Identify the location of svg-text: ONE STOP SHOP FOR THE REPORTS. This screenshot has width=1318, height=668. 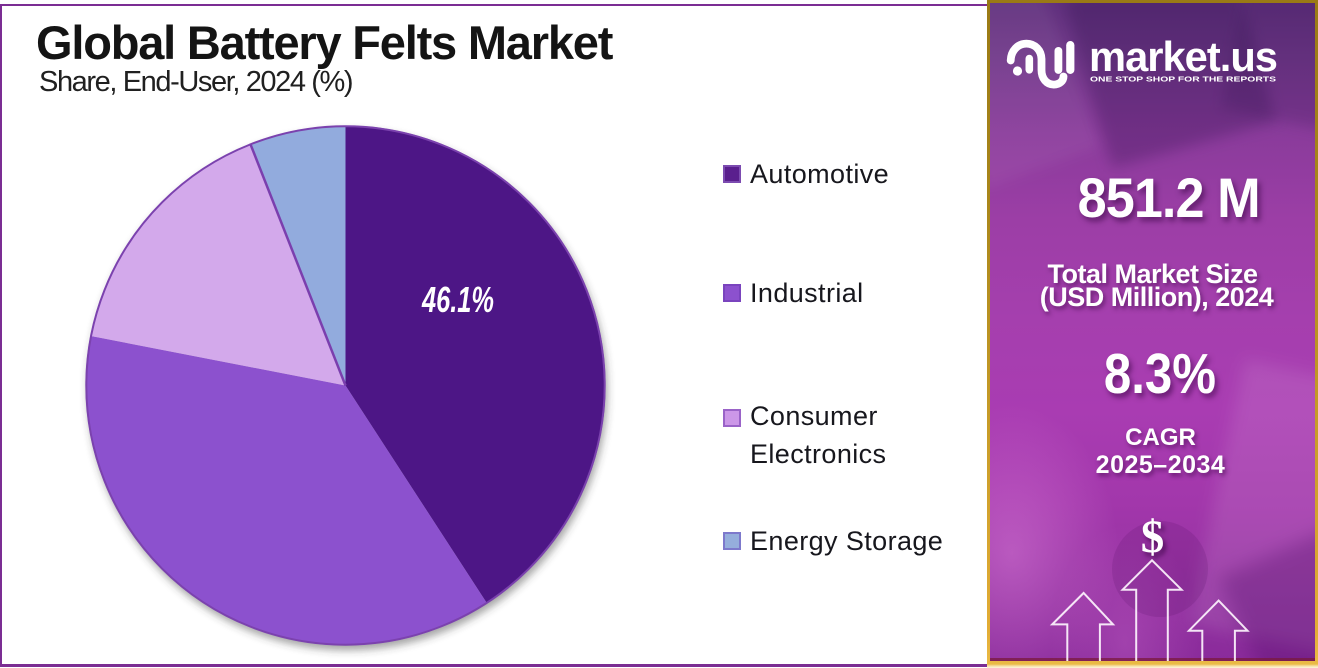
(1183, 80).